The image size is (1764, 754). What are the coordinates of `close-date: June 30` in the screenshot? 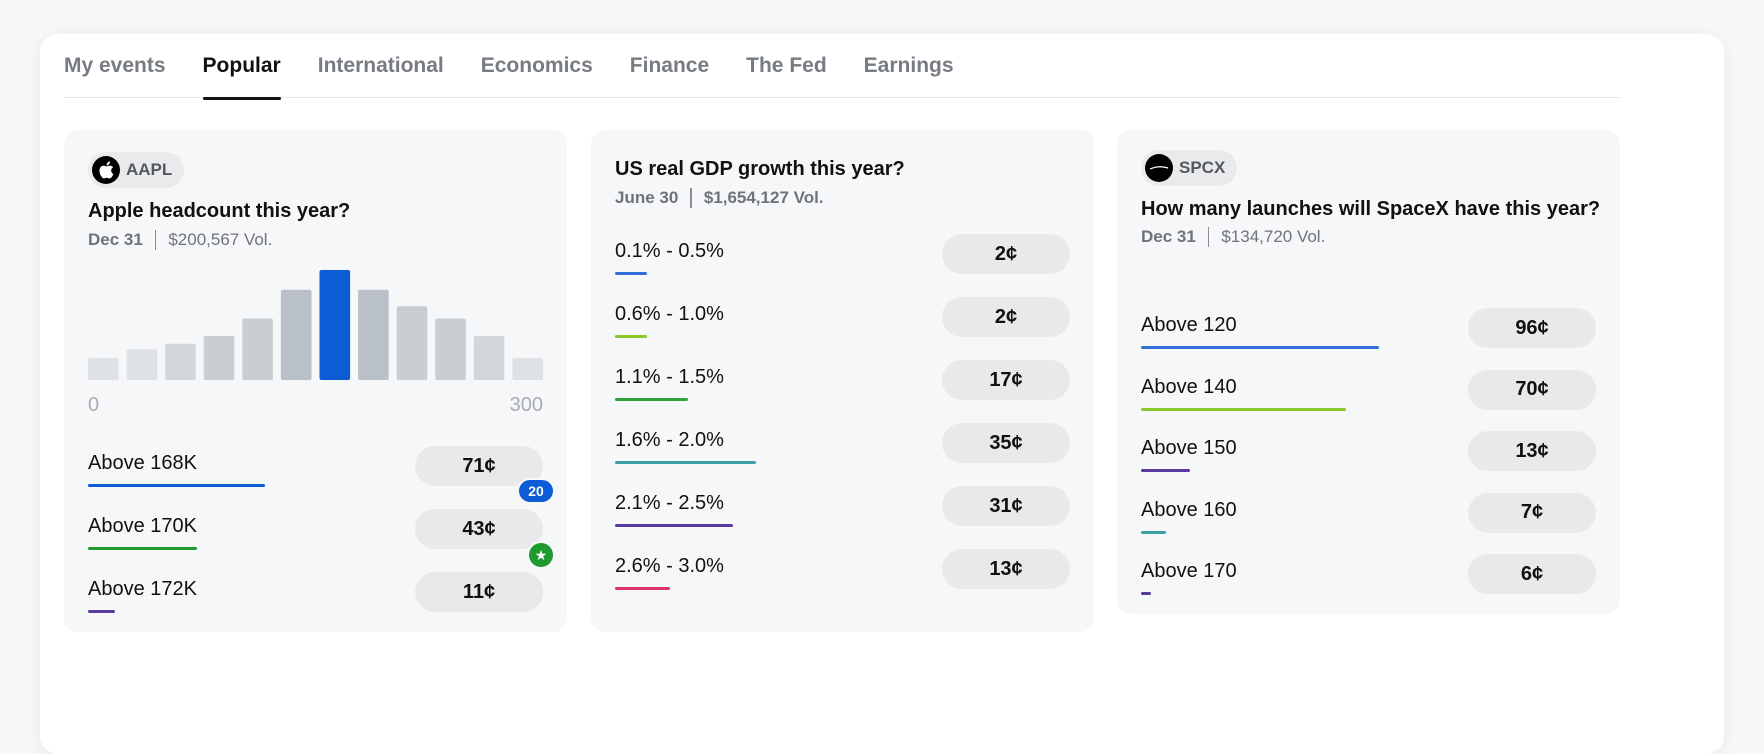 It's located at (647, 197).